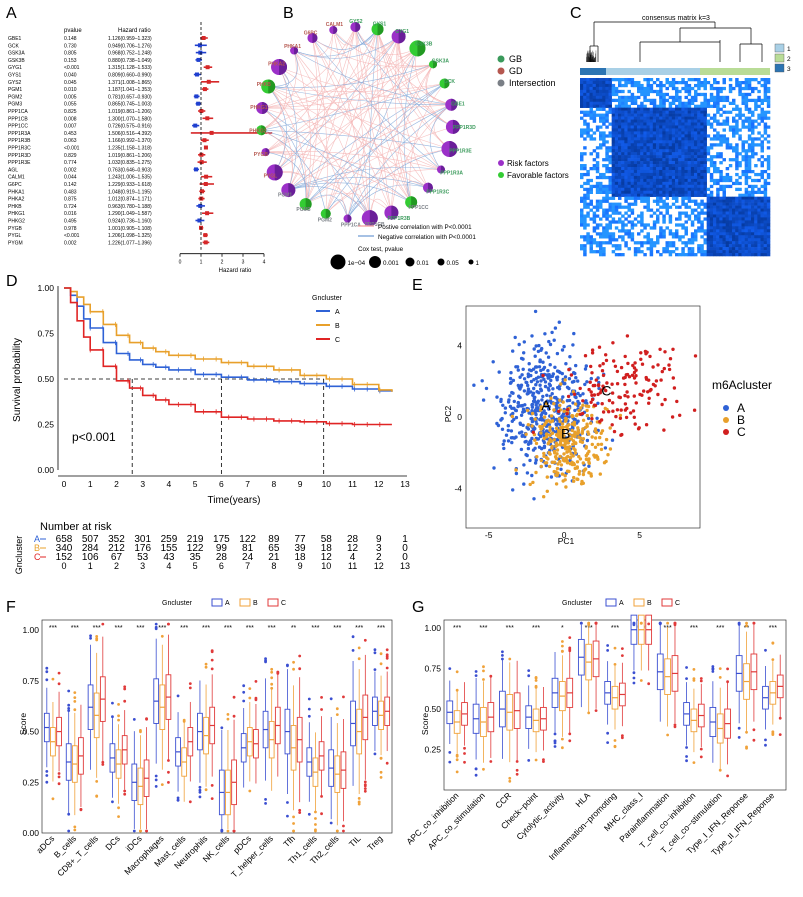  Describe the element at coordinates (143, 557) in the screenshot. I see `risk-table-cell: 53` at that location.